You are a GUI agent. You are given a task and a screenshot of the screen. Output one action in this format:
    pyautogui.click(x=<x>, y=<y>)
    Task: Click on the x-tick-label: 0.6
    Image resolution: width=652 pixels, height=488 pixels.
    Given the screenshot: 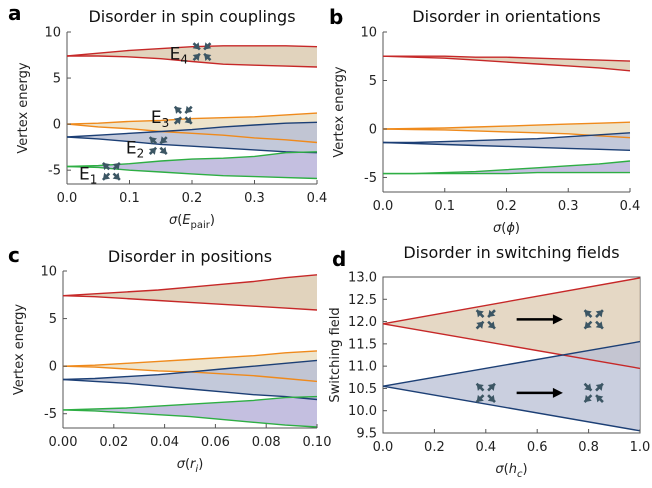 What is the action you would take?
    pyautogui.click(x=537, y=447)
    